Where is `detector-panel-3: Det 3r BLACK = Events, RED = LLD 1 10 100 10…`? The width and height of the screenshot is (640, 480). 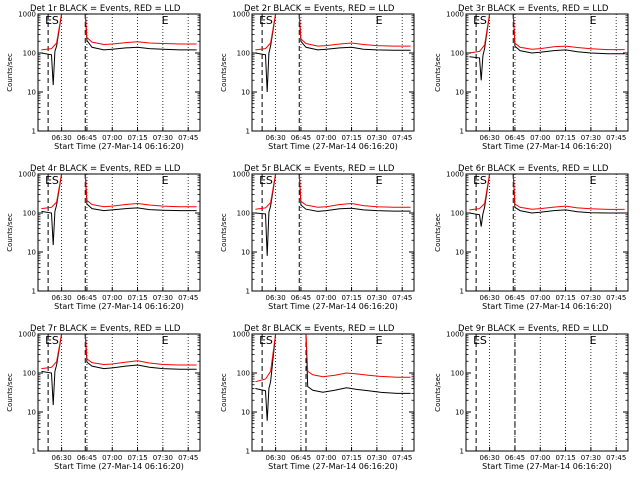 detector-panel-3: Det 3r BLACK = Events, RED = LLD 1 10 100 10… is located at coordinates (531, 77).